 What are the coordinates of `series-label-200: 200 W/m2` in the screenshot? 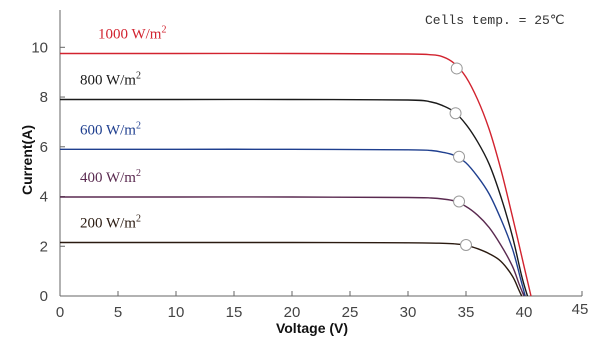 It's located at (110, 223).